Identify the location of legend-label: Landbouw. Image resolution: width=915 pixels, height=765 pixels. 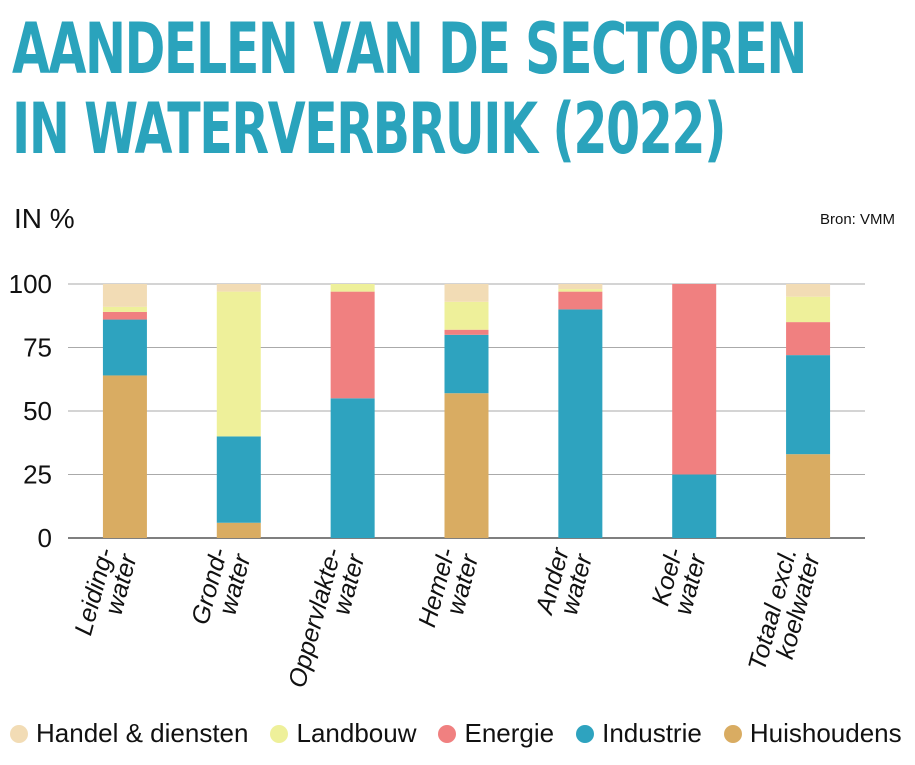
(356, 733).